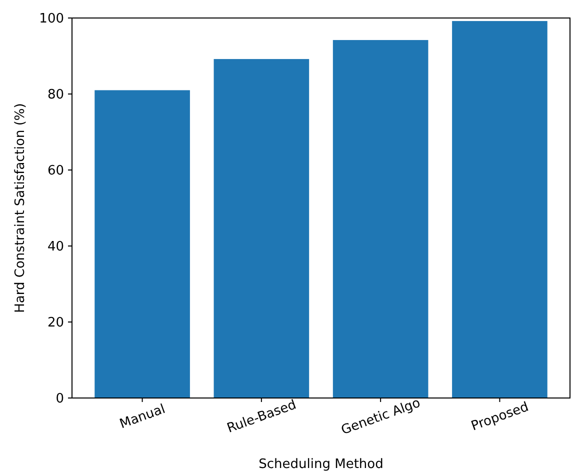 This screenshot has width=574, height=472. I want to click on y-axis-title: Hard Constraint Satisfaction (%), so click(20, 208).